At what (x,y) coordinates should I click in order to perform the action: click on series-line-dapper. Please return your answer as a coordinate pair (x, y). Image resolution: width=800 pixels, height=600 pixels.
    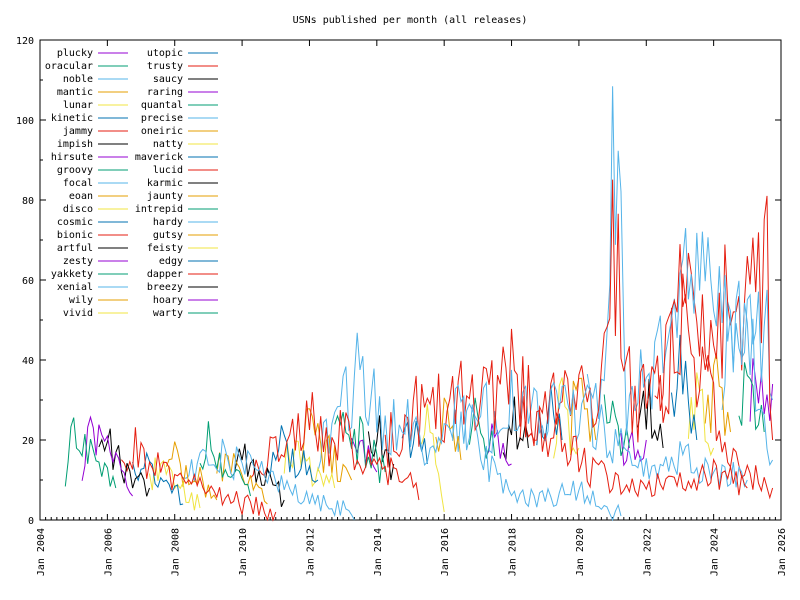
    Looking at the image, I should click on (199, 474).